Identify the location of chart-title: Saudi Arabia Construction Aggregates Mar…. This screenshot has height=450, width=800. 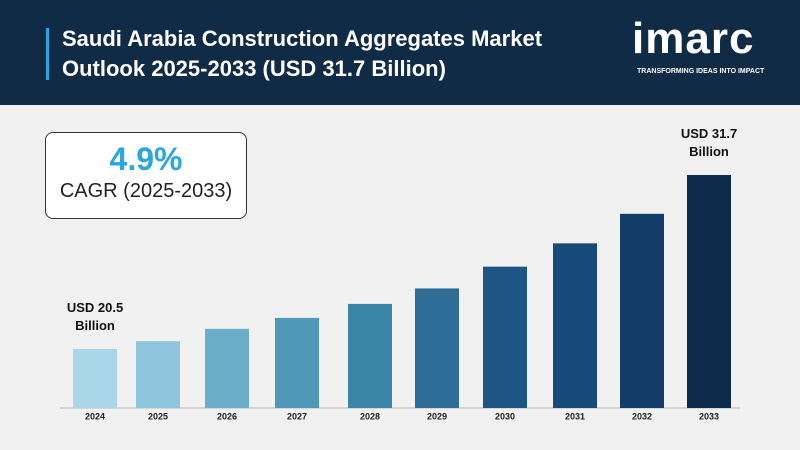
(302, 53).